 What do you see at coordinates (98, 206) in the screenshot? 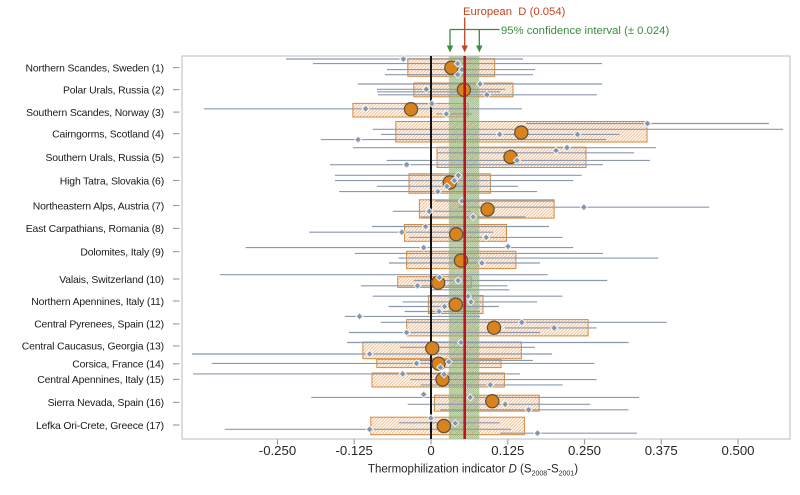
I see `svg-text: Northeastern Alps, Austria (7)` at bounding box center [98, 206].